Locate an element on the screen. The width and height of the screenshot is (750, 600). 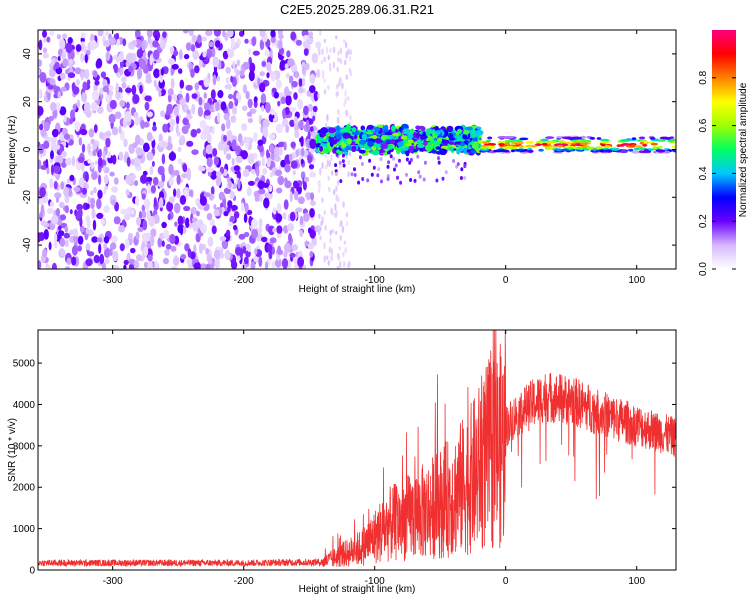
y-tick-label: 0 is located at coordinates (27, 149).